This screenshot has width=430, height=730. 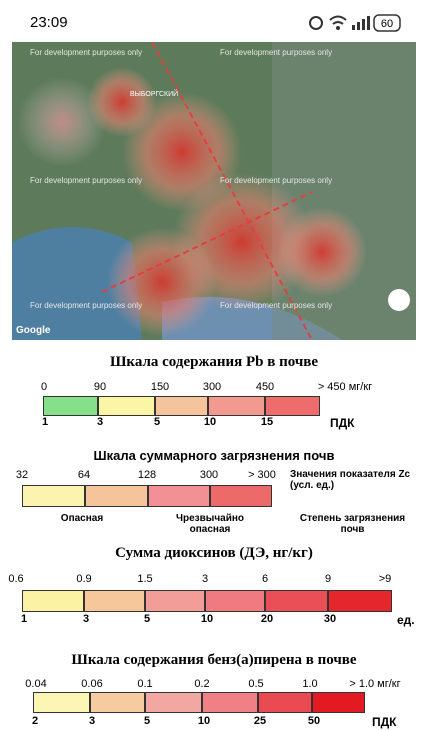 What do you see at coordinates (267, 619) in the screenshot?
I see `bottom-label: 20` at bounding box center [267, 619].